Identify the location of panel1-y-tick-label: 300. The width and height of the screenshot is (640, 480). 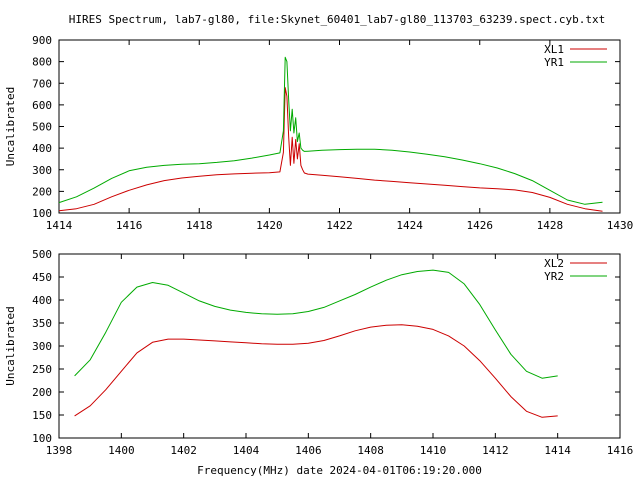
(42, 170).